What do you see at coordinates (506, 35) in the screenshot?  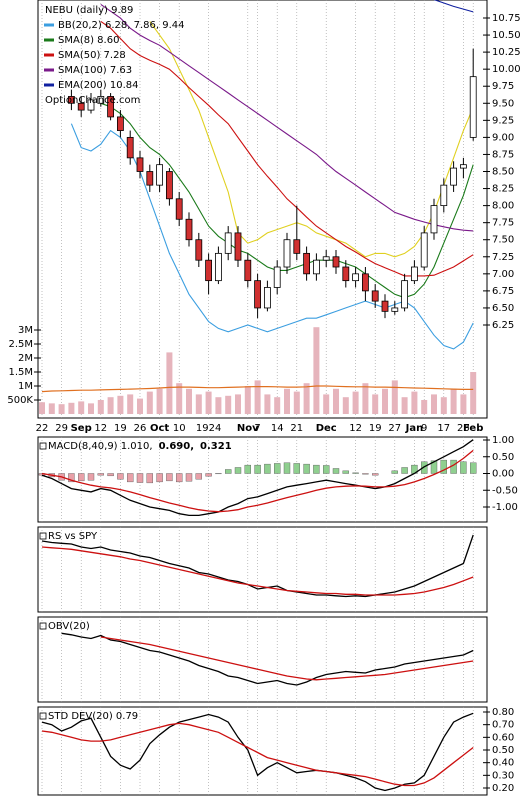 I see `y-tick-label: 10.50` at bounding box center [506, 35].